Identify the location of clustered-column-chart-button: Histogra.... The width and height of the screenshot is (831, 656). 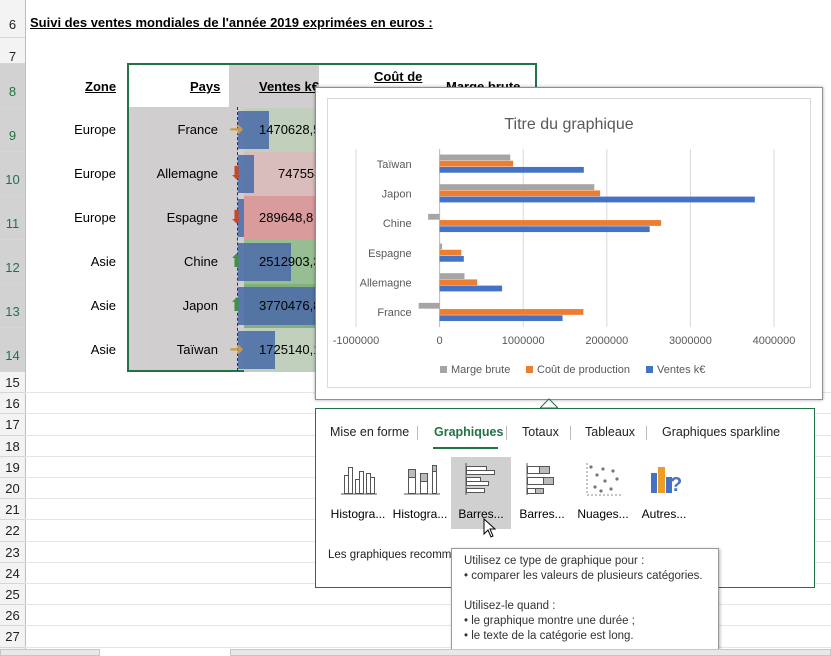
(358, 493).